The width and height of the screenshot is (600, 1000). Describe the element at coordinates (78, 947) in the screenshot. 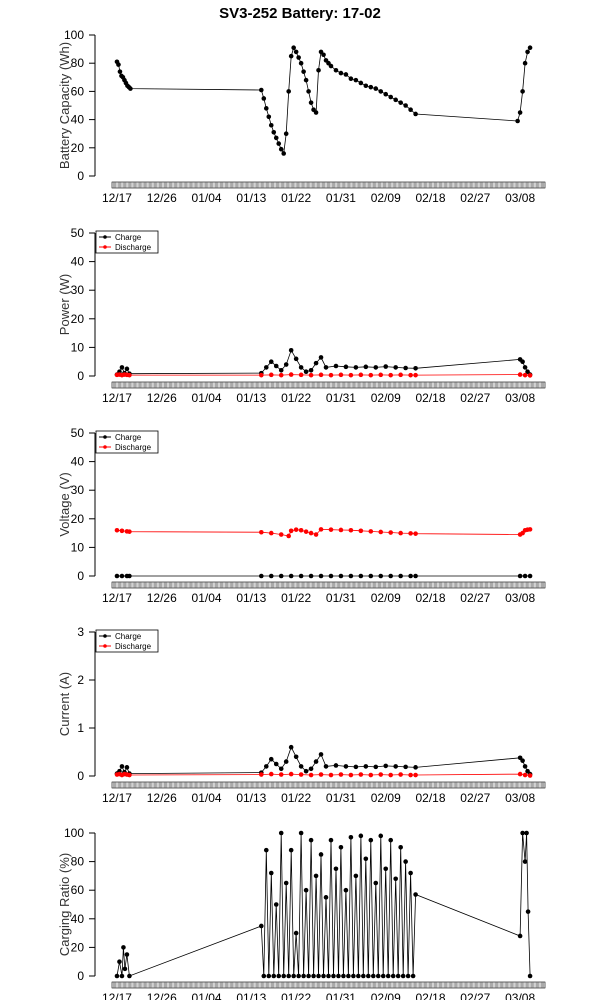

I see `y-tick-label: 20` at that location.